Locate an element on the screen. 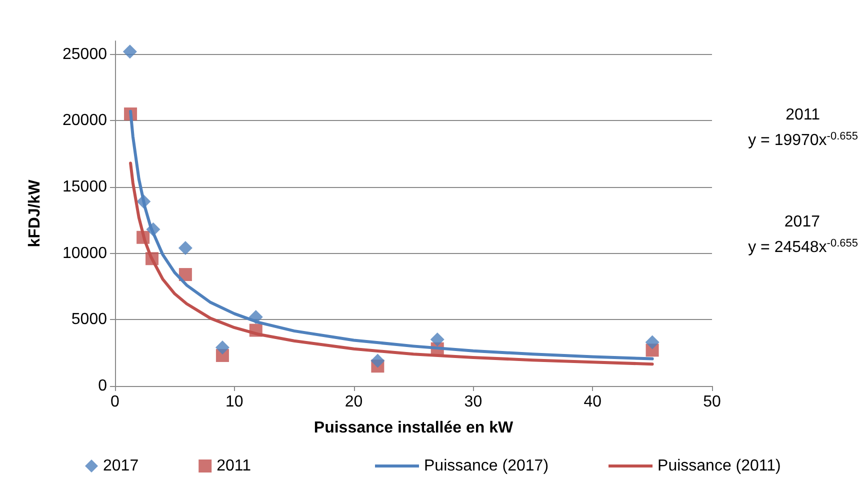 This screenshot has width=864, height=481. y-axis-title: kFDJ/kW is located at coordinates (35, 213).